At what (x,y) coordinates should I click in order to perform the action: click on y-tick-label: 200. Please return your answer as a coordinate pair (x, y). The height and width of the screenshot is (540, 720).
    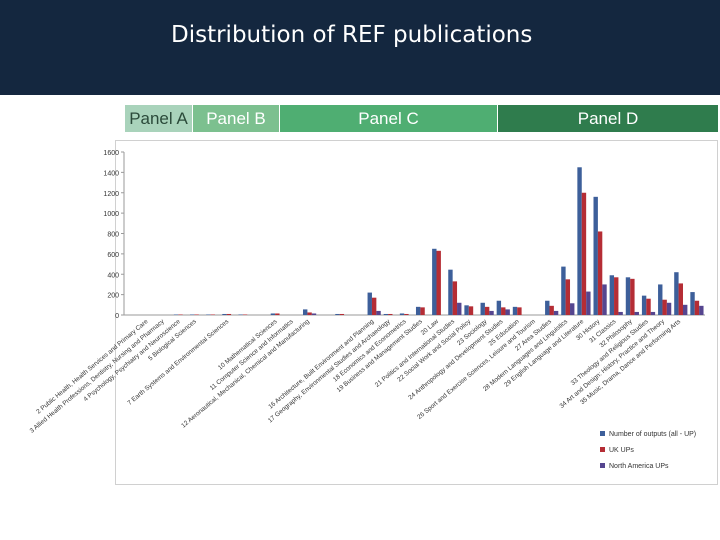
    Looking at the image, I should click on (113, 296).